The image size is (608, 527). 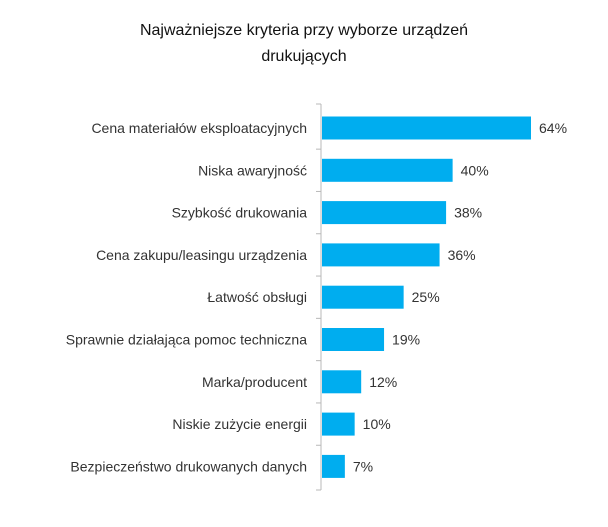 What do you see at coordinates (257, 297) in the screenshot?
I see `category-label-4: Łatwość obsługi` at bounding box center [257, 297].